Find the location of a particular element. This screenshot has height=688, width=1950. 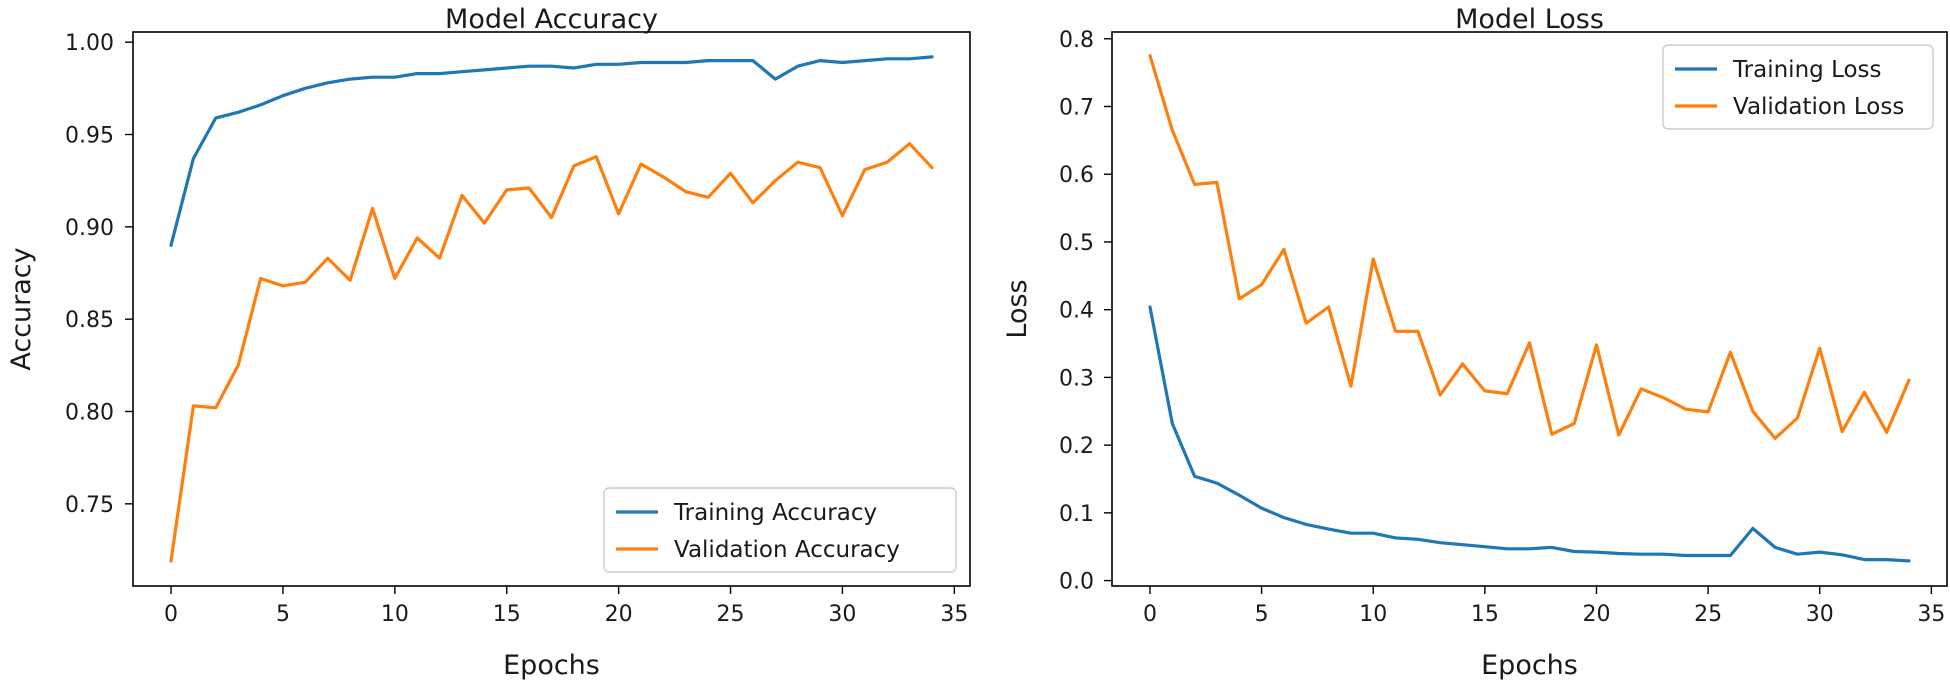

legend: Training Accuracy Validation Accuracy is located at coordinates (780, 530).